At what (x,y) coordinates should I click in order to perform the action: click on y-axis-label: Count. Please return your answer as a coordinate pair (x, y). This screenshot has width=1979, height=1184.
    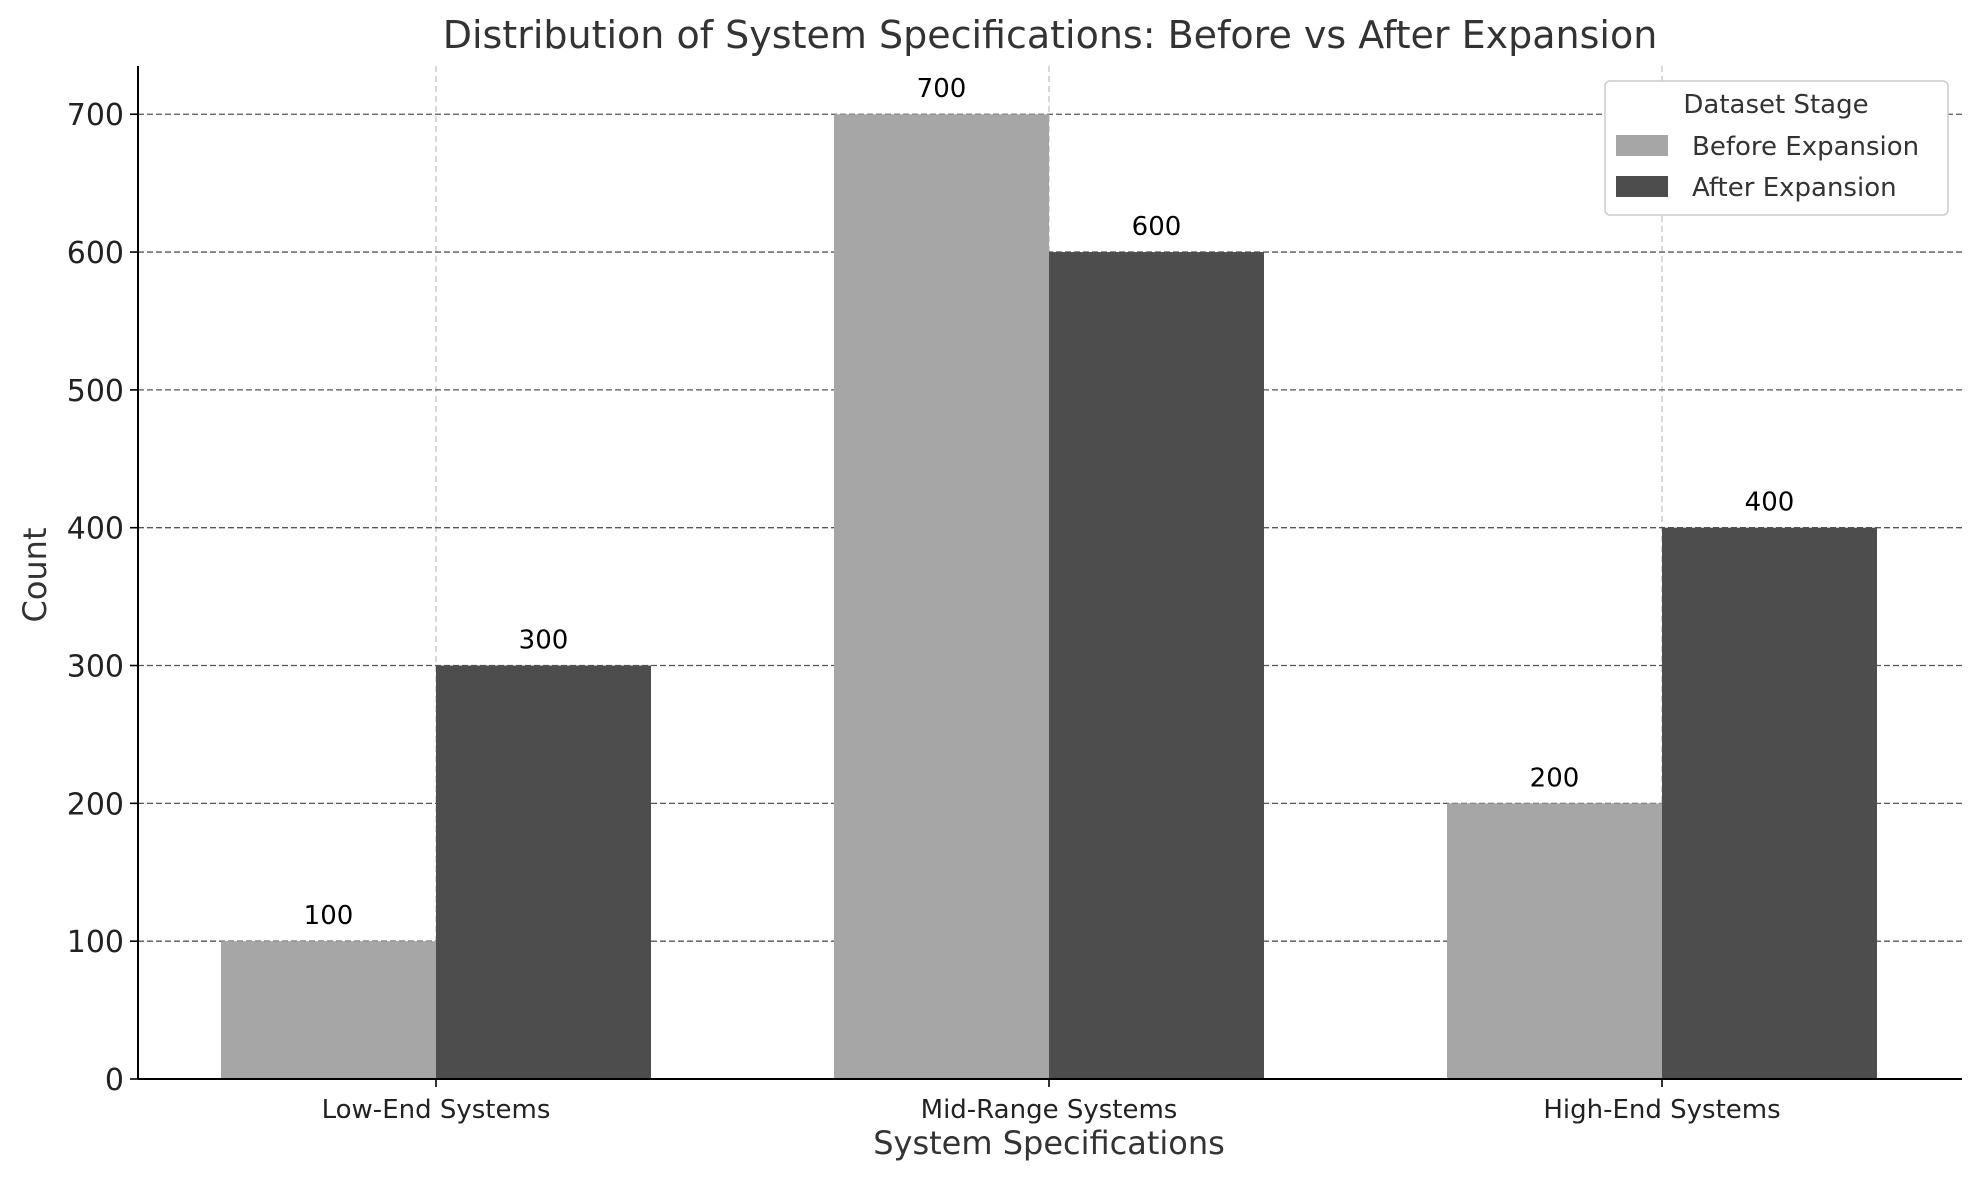
    Looking at the image, I should click on (35, 574).